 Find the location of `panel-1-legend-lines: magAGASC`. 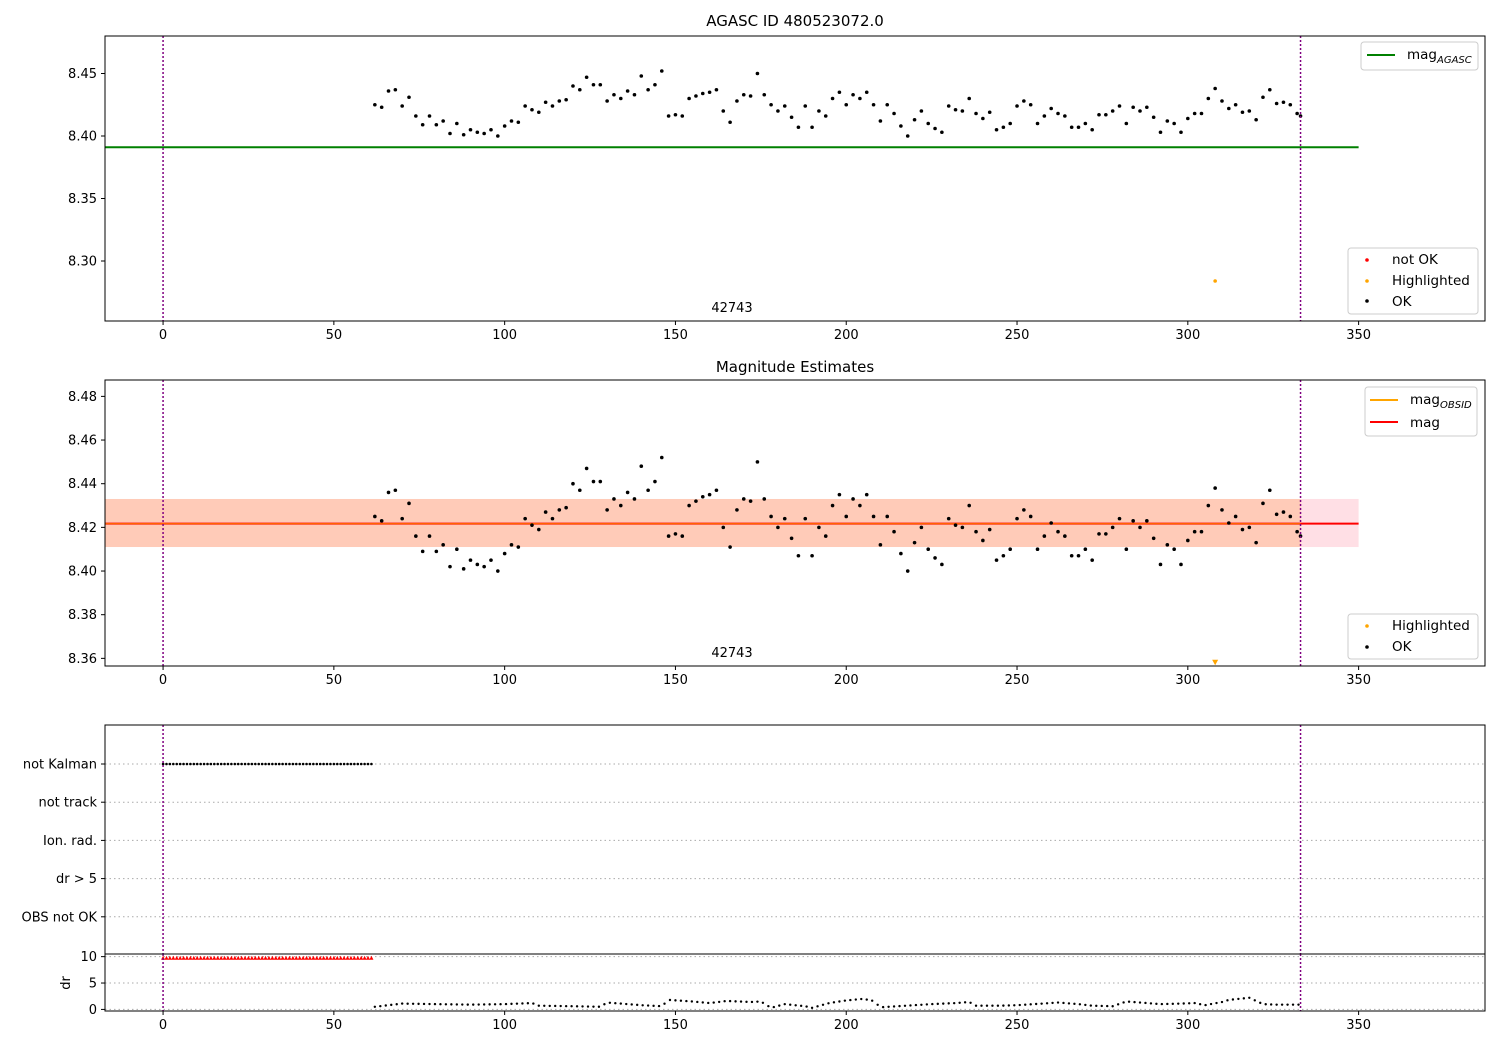

panel-1-legend-lines: magAGASC is located at coordinates (1419, 56).